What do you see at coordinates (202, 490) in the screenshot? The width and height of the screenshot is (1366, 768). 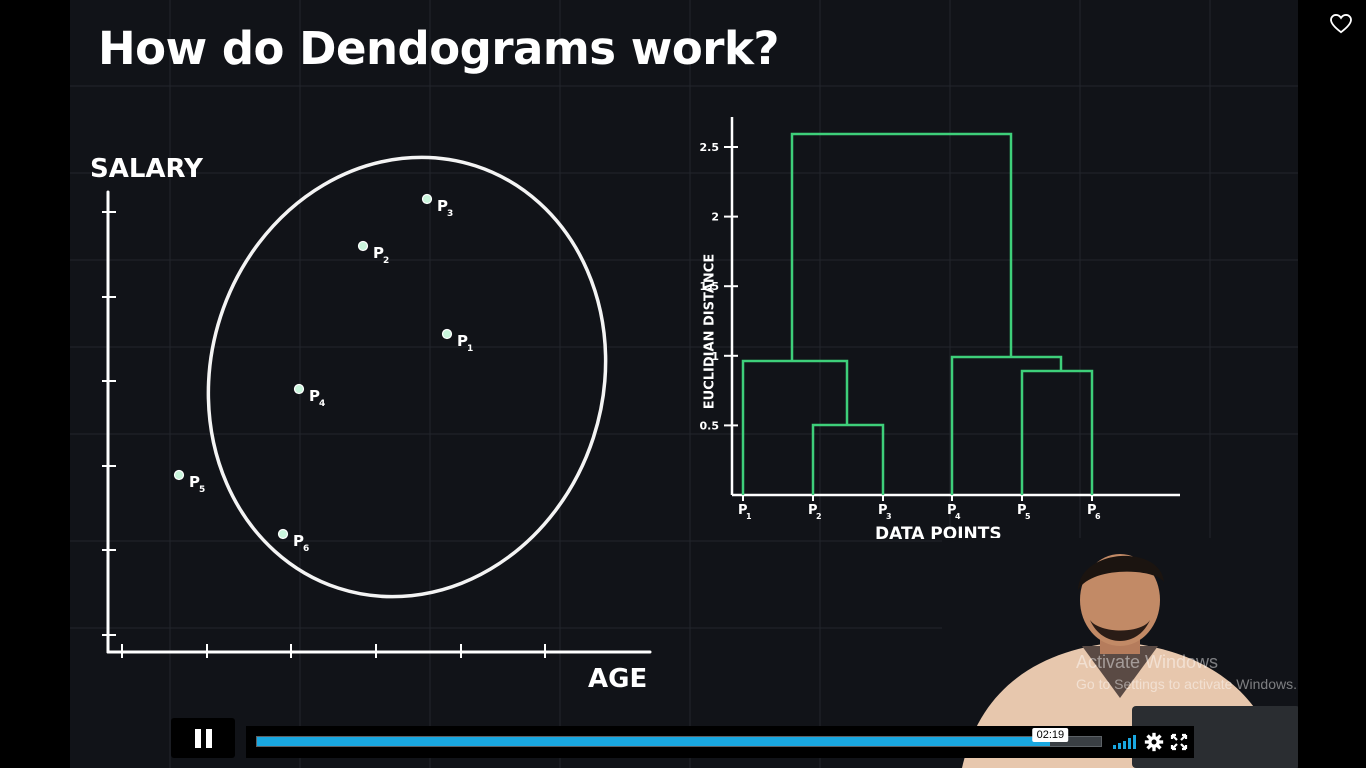 I see `point-label-sub: 5` at bounding box center [202, 490].